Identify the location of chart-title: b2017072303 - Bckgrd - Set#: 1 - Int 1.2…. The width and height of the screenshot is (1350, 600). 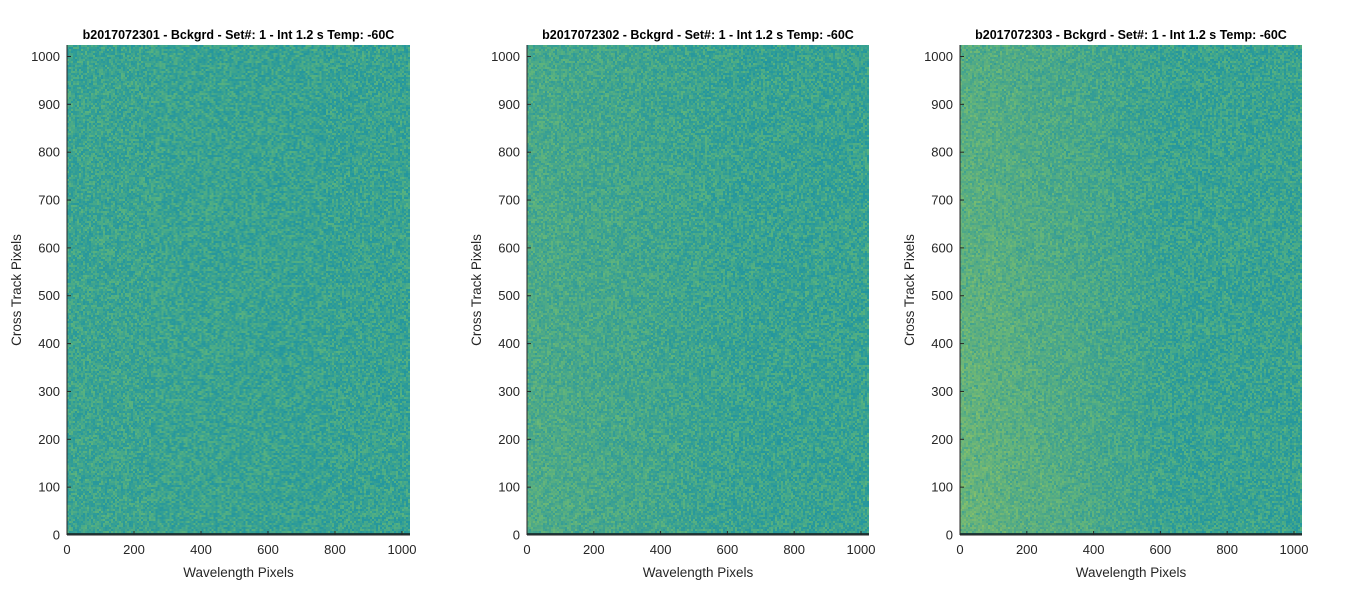
(1131, 35).